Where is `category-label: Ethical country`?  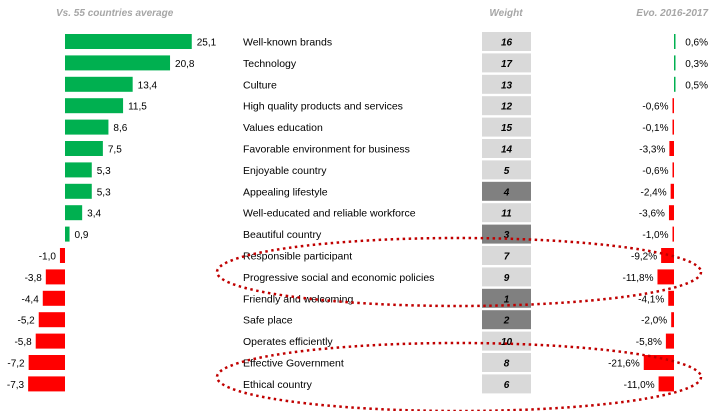 category-label: Ethical country is located at coordinates (278, 385).